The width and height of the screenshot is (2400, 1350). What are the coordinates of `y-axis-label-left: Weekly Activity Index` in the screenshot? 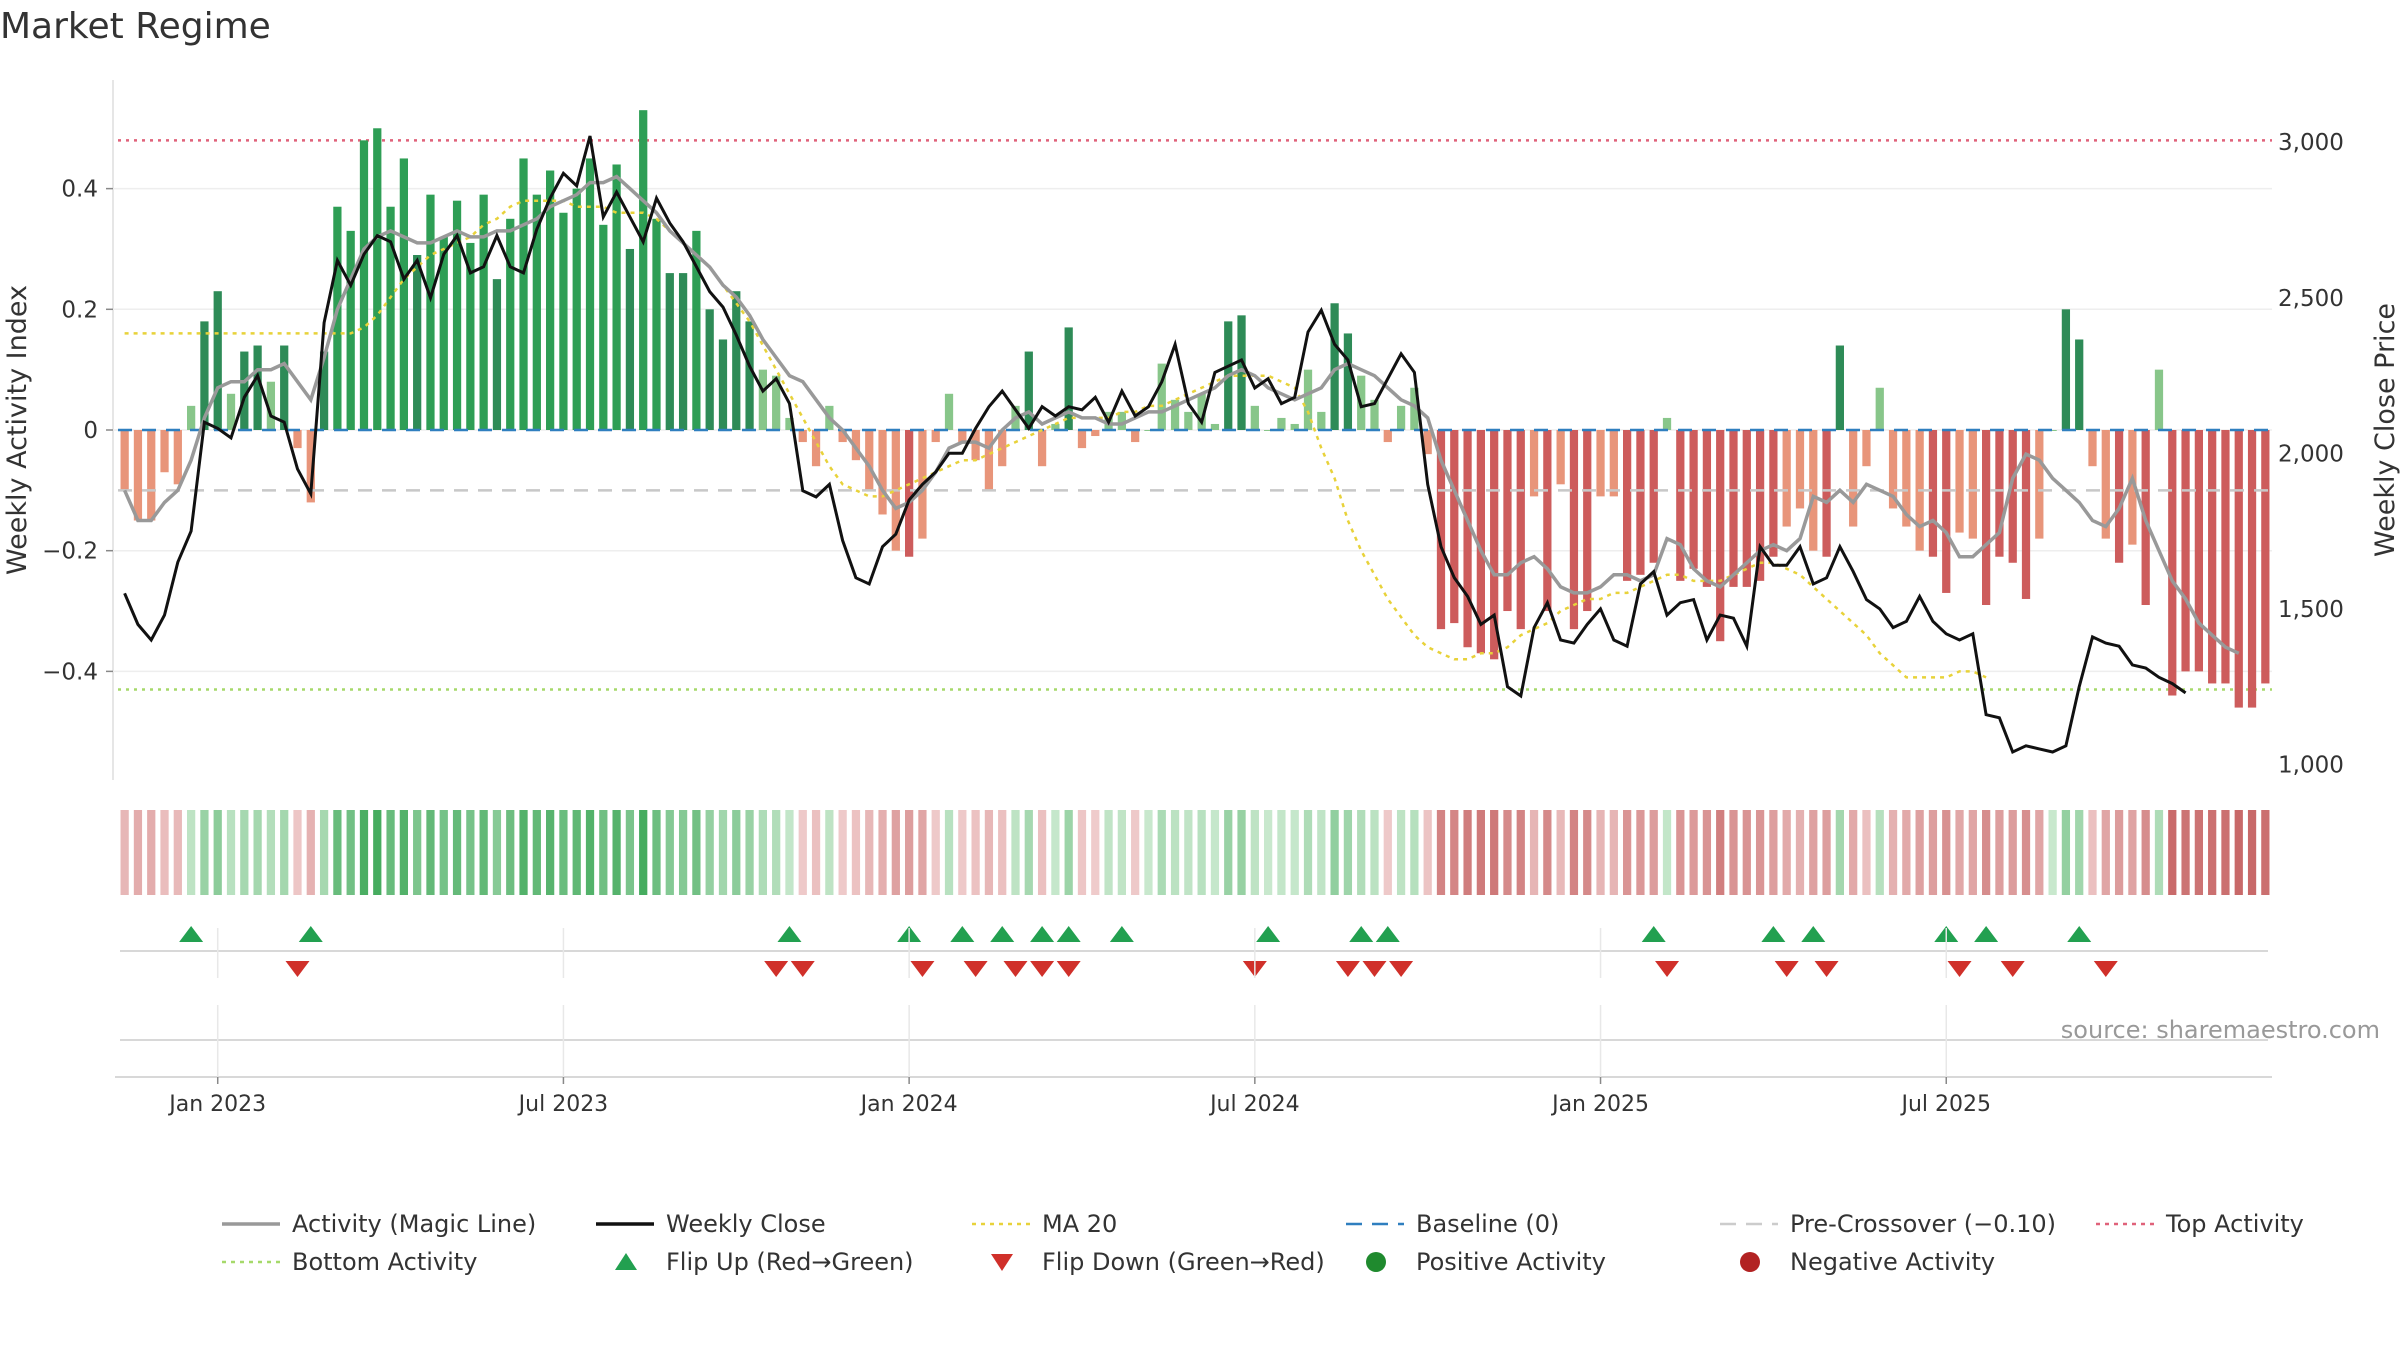 It's located at (17, 430).